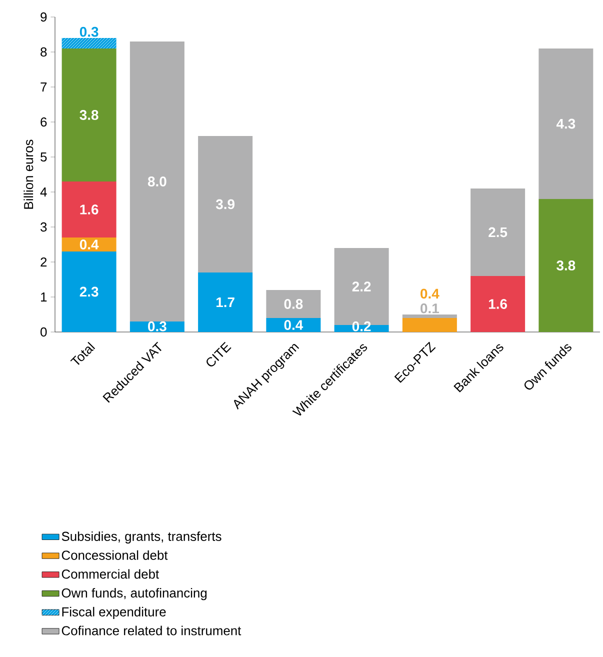 The image size is (603, 657). What do you see at coordinates (115, 555) in the screenshot?
I see `legend-label: Concessional debt` at bounding box center [115, 555].